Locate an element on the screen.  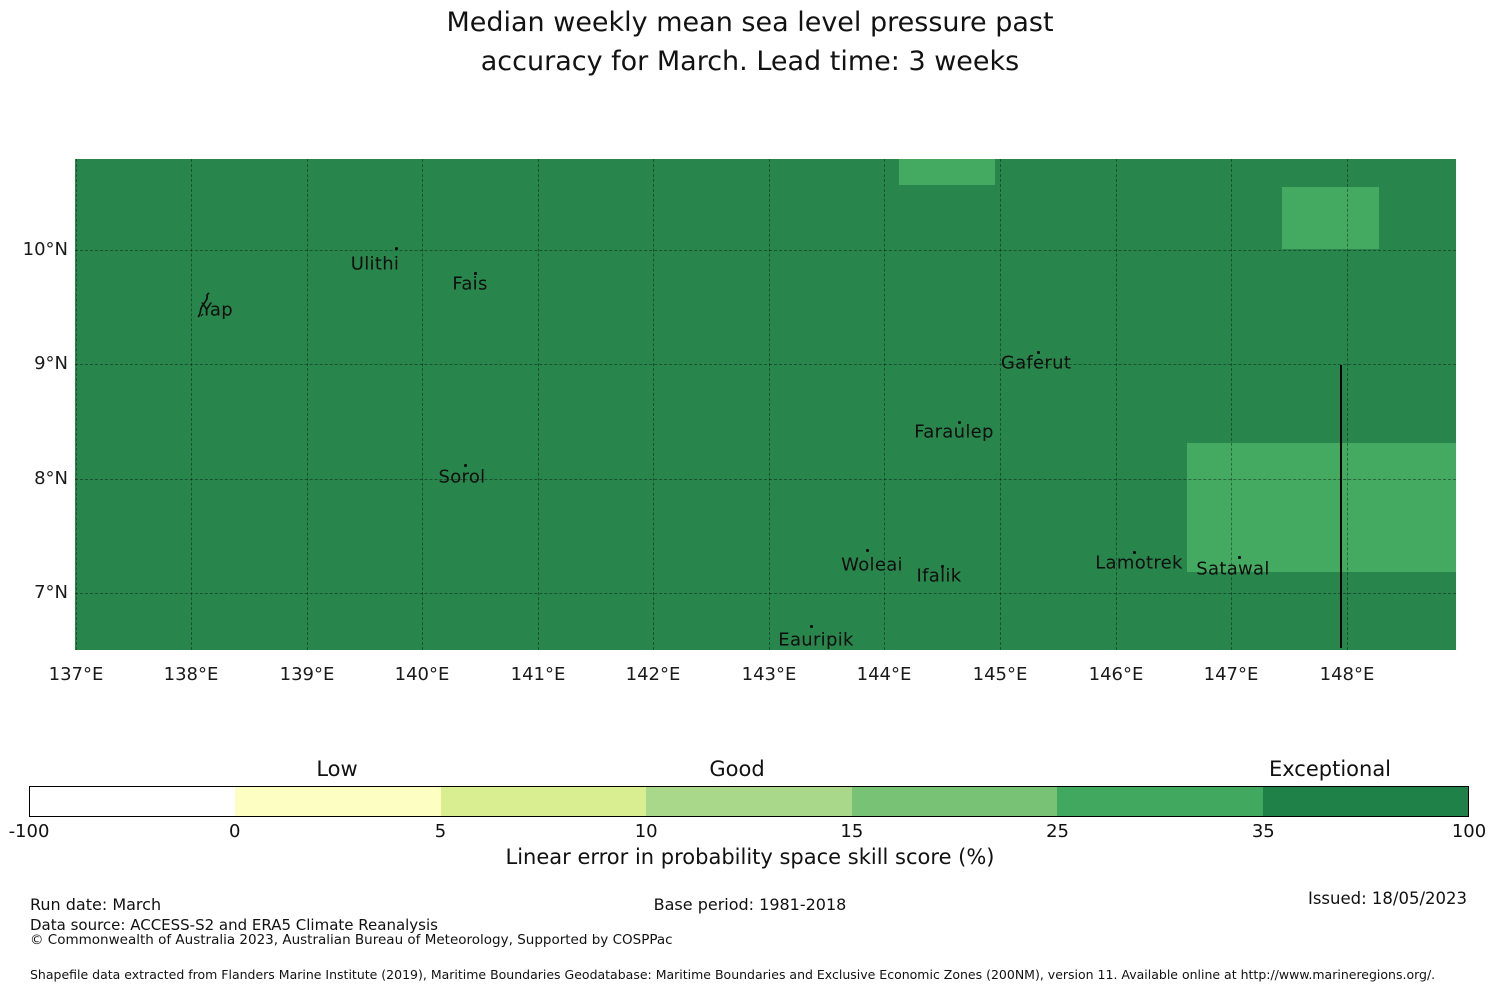
island-label: Yap is located at coordinates (217, 310).